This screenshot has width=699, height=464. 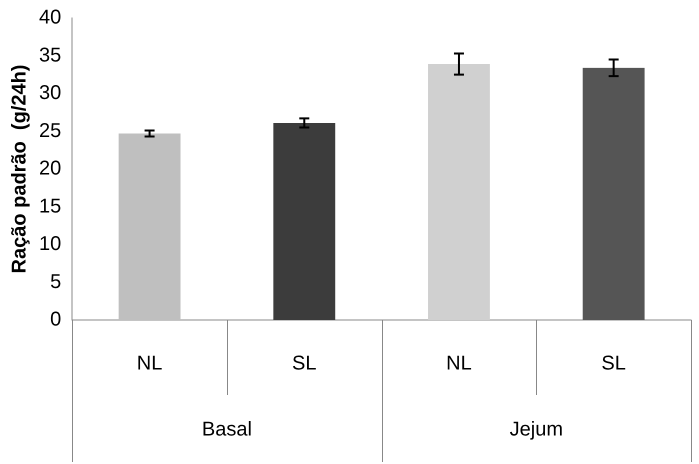 What do you see at coordinates (227, 429) in the screenshot?
I see `text: Basal` at bounding box center [227, 429].